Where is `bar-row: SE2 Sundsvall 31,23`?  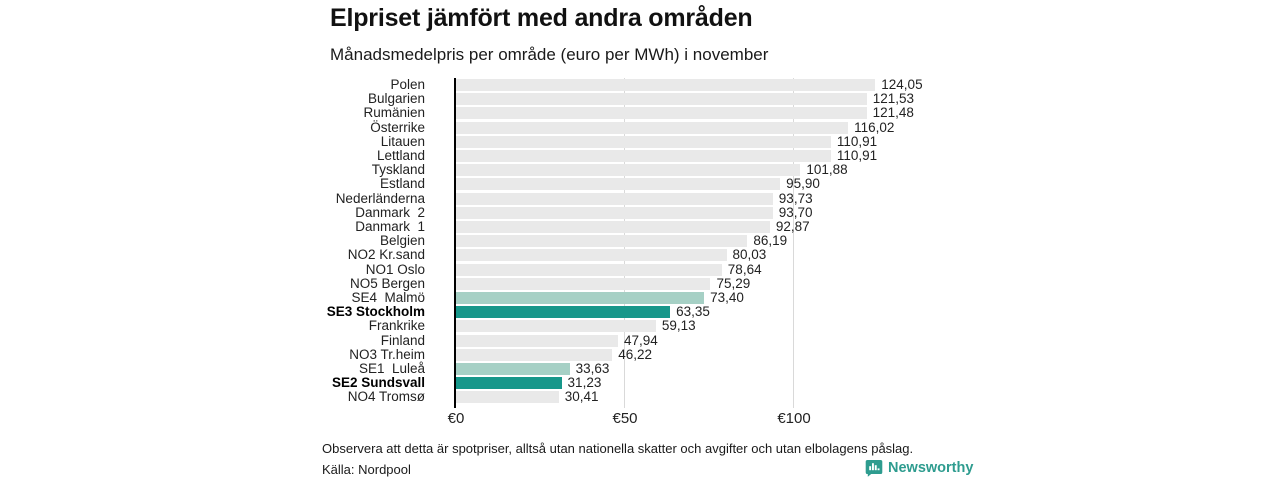 bar-row: SE2 Sundsvall 31,23 is located at coordinates (640, 383).